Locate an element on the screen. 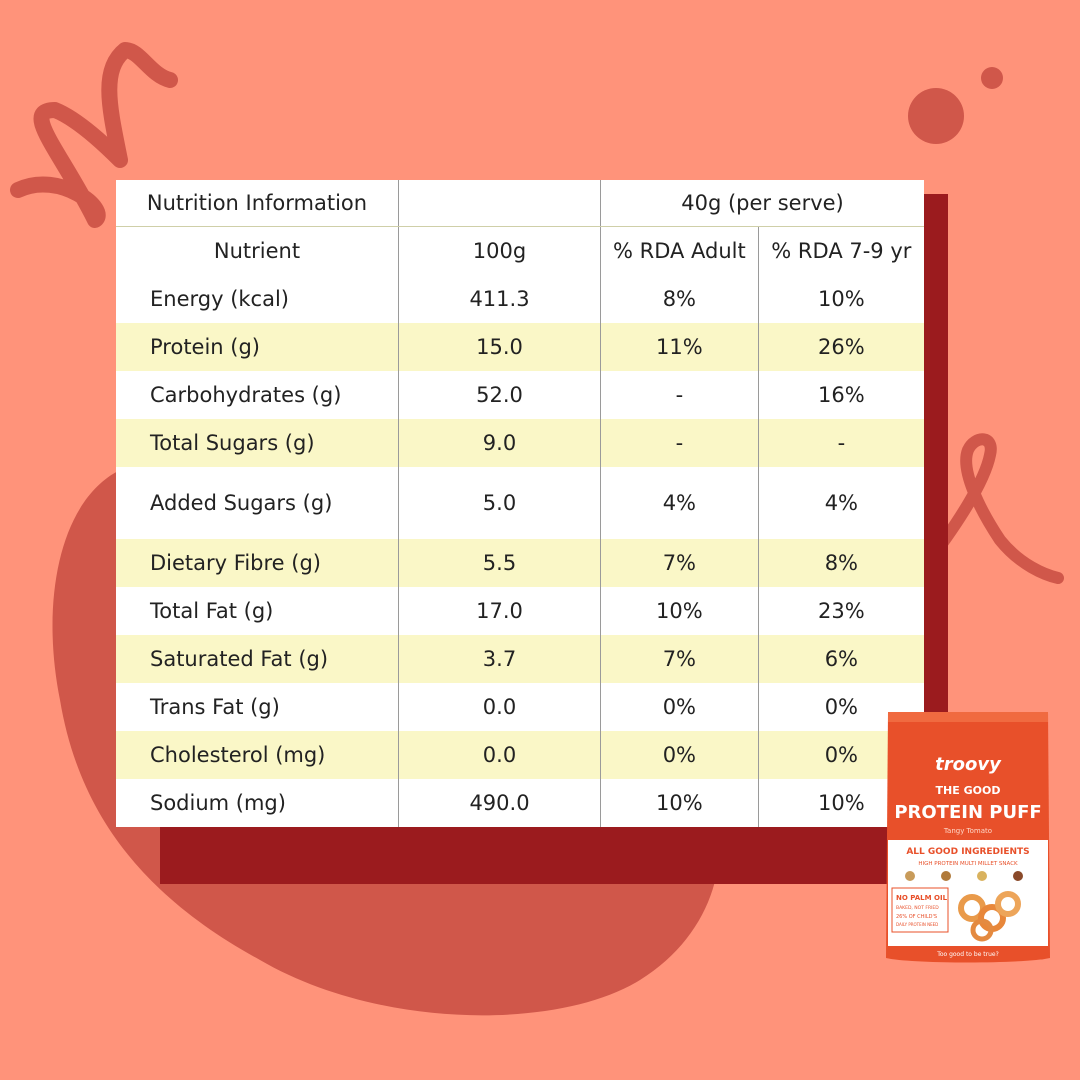 The height and width of the screenshot is (1080, 1080). nutrient-name: Protein (g) is located at coordinates (205, 347).